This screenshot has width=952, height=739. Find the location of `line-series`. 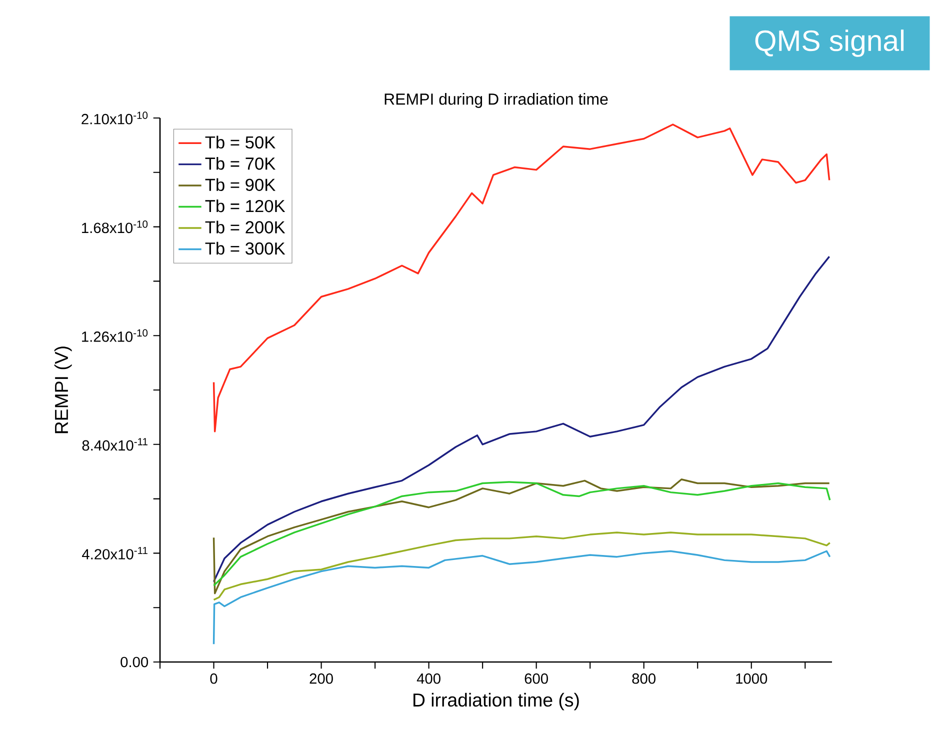

line-series is located at coordinates (521, 597).